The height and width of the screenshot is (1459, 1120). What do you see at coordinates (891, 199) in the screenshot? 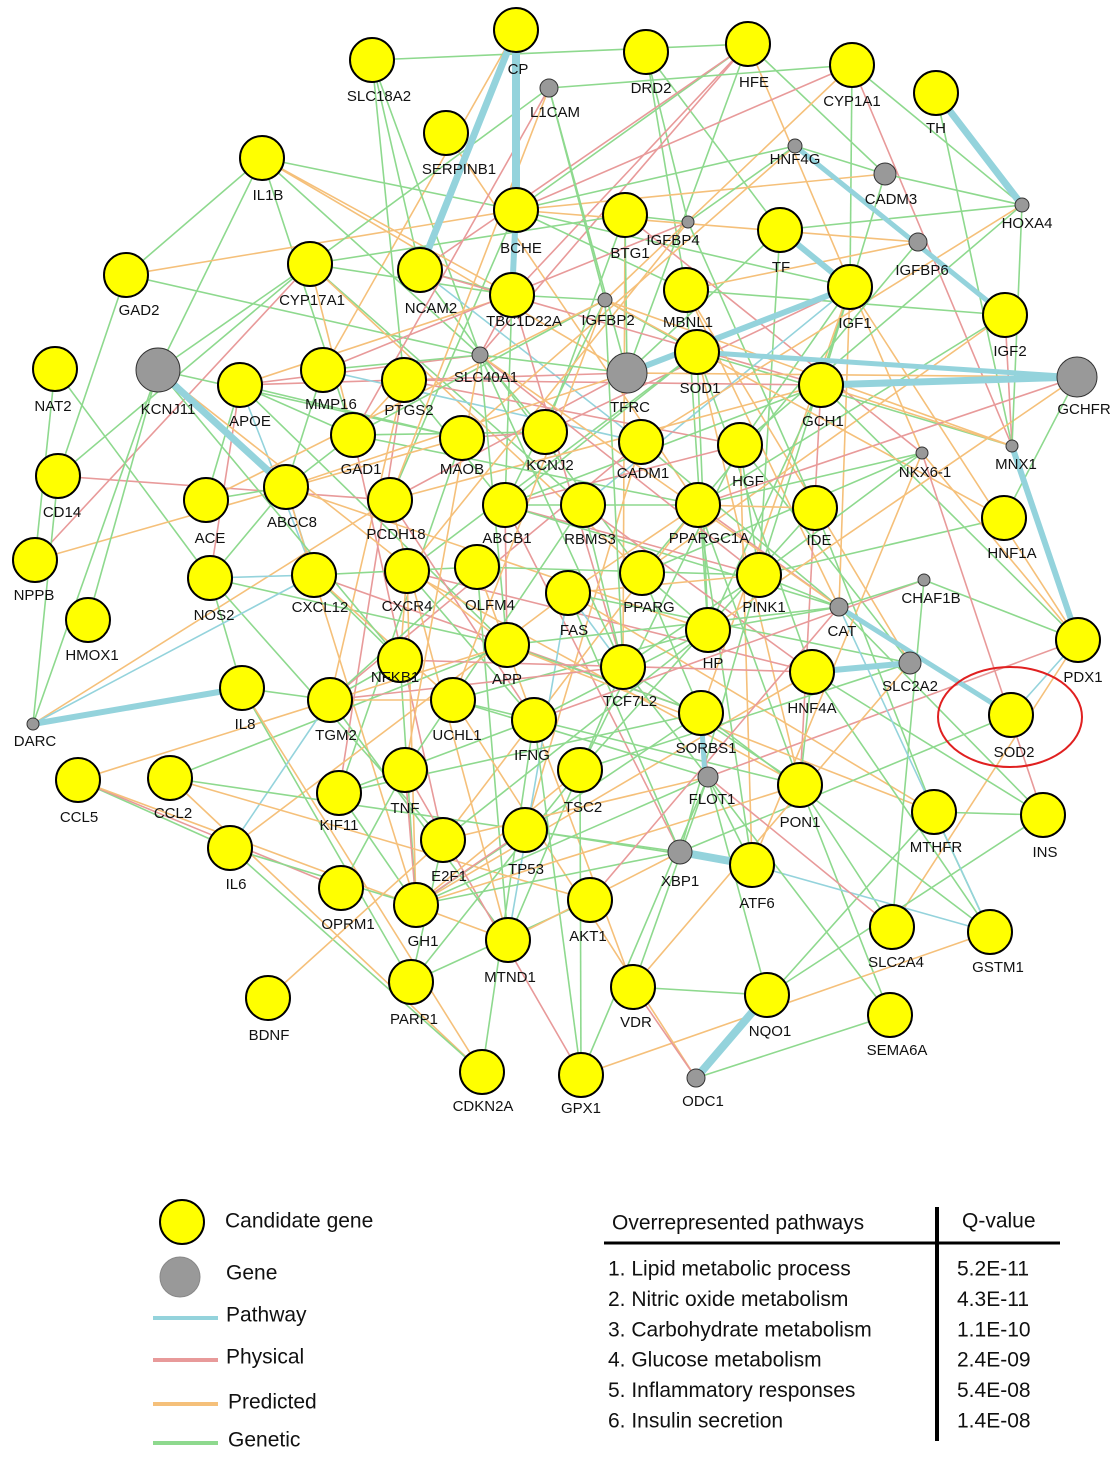
I see `node-label: CADM3` at bounding box center [891, 199].